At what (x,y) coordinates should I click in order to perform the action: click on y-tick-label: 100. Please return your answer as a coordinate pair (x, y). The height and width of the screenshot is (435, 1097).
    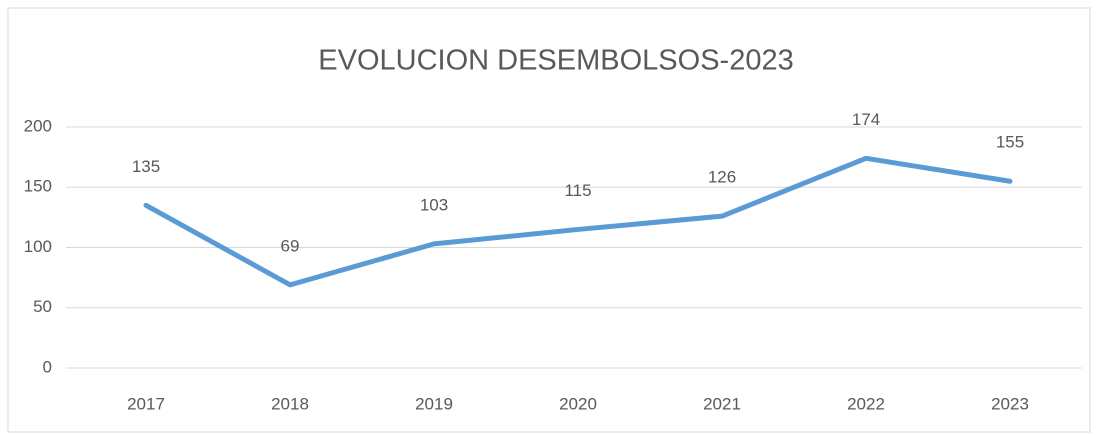
    Looking at the image, I should click on (38, 246).